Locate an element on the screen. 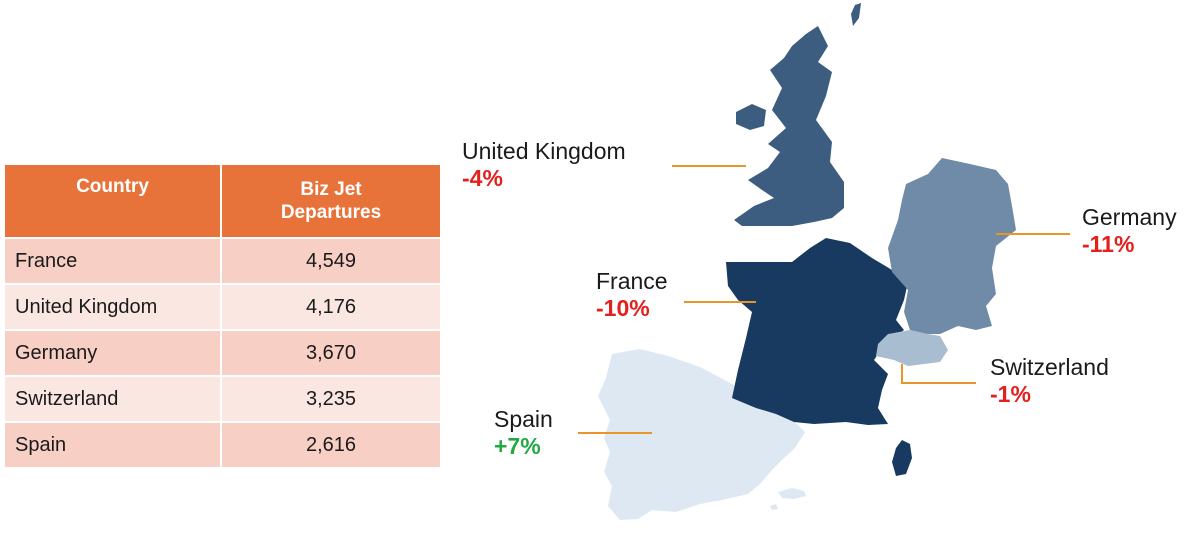 The width and height of the screenshot is (1200, 539). label-name: United Kingdom is located at coordinates (544, 151).